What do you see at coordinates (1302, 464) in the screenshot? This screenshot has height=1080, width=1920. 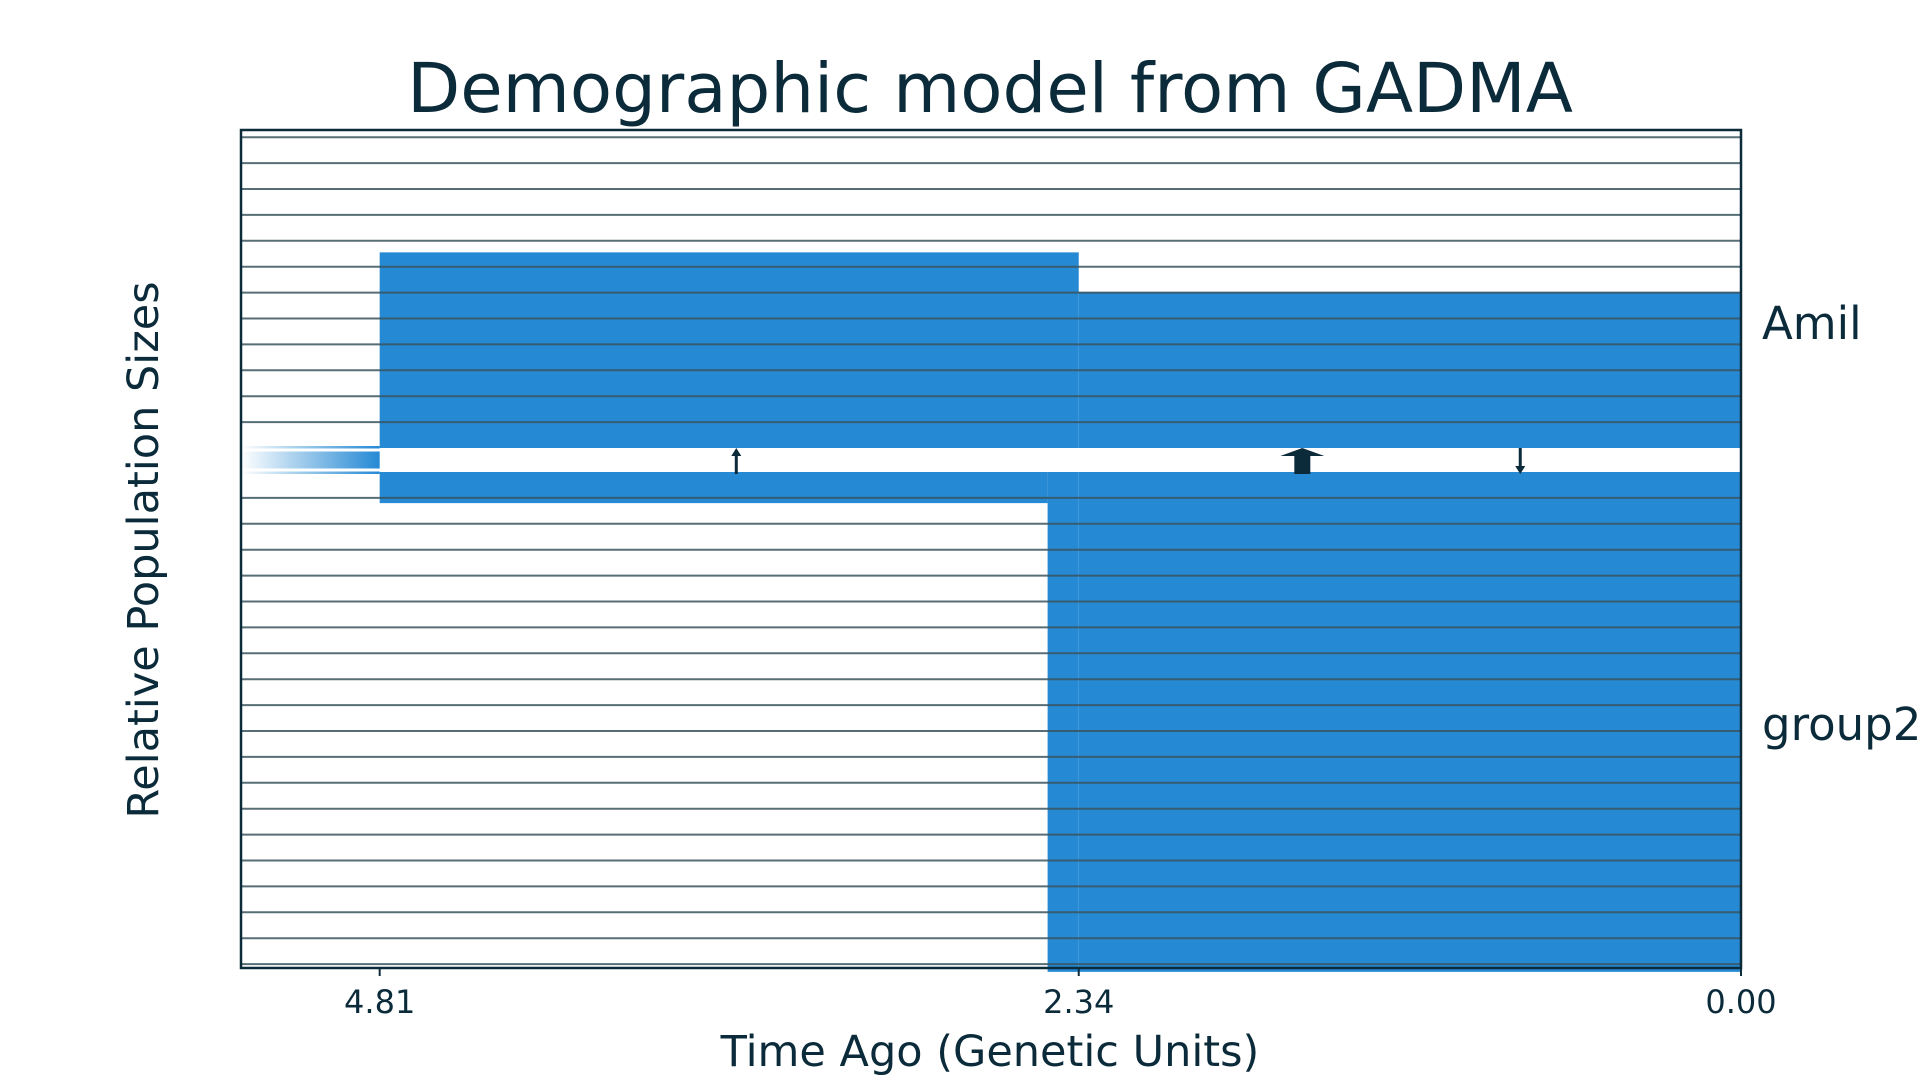 I see `migration-arrow-1-shaft` at bounding box center [1302, 464].